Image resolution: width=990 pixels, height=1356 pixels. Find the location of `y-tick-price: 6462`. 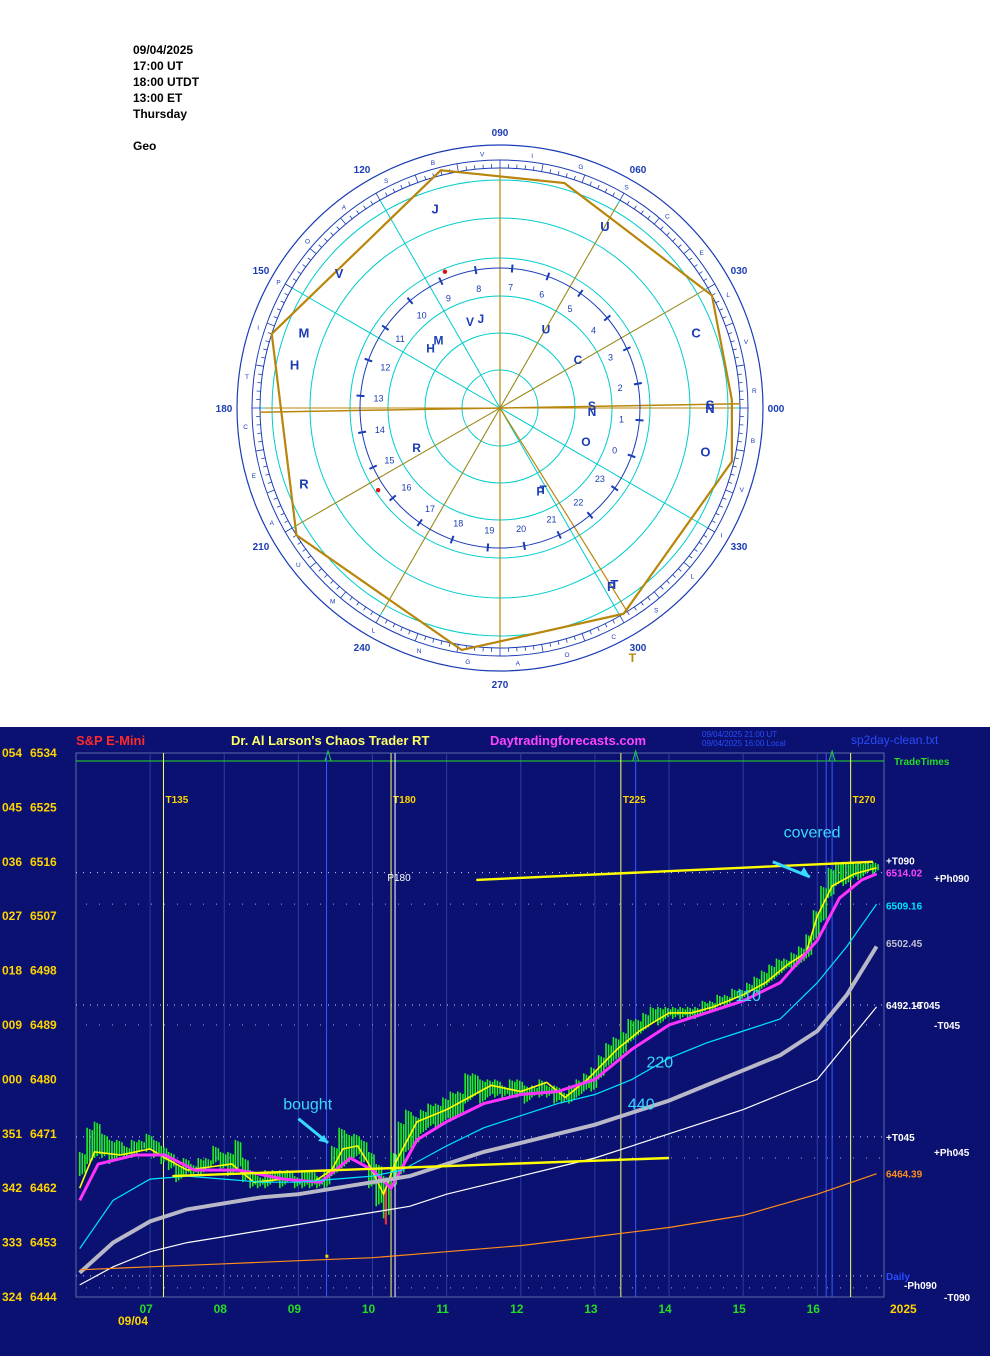

y-tick-price: 6462 is located at coordinates (43, 1188).